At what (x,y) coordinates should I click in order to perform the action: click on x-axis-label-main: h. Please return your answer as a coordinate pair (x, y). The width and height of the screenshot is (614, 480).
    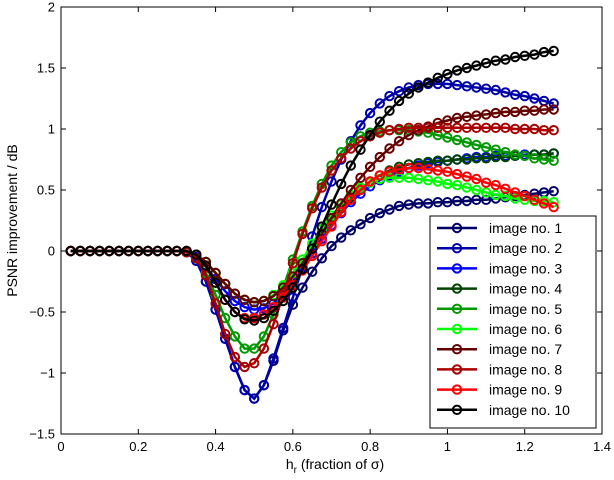
    Looking at the image, I should click on (290, 464).